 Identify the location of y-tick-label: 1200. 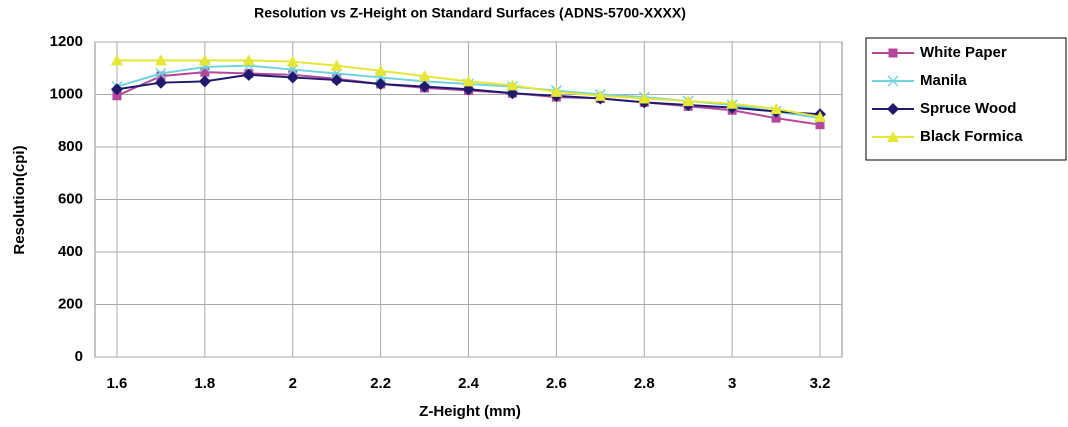
(66, 41).